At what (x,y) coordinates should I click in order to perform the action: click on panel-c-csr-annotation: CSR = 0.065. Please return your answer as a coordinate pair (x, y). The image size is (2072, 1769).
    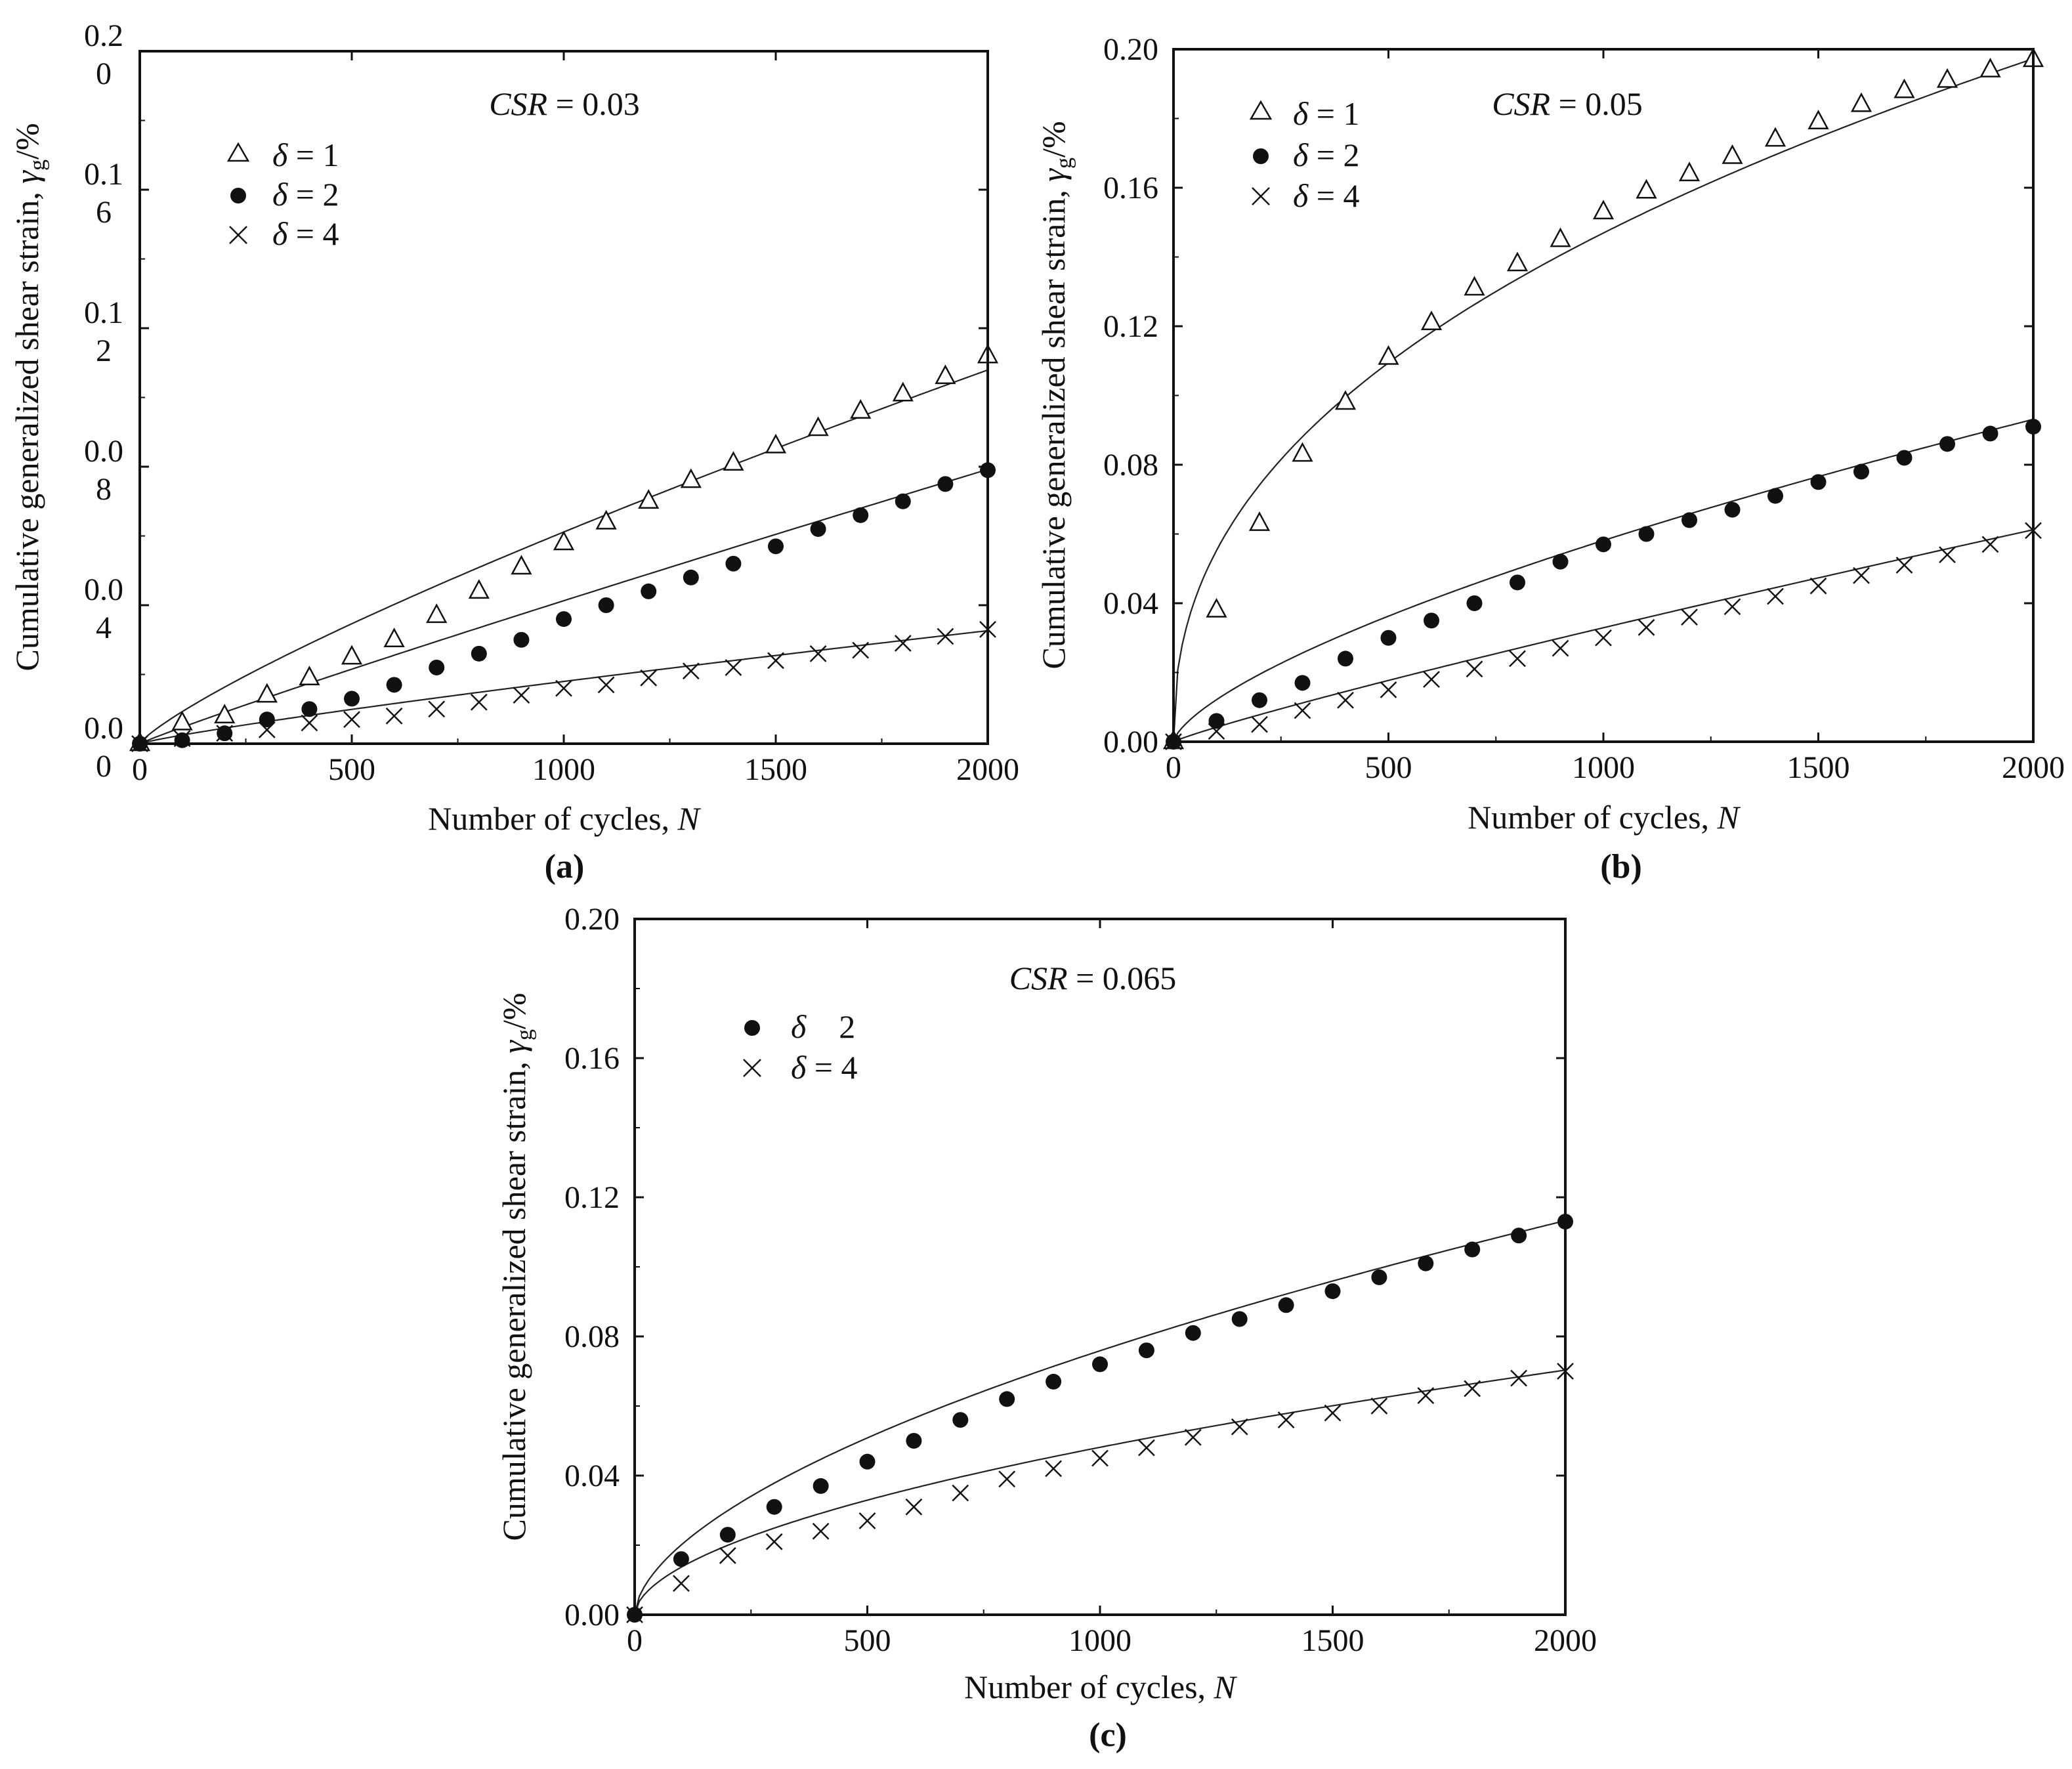
    Looking at the image, I should click on (1093, 978).